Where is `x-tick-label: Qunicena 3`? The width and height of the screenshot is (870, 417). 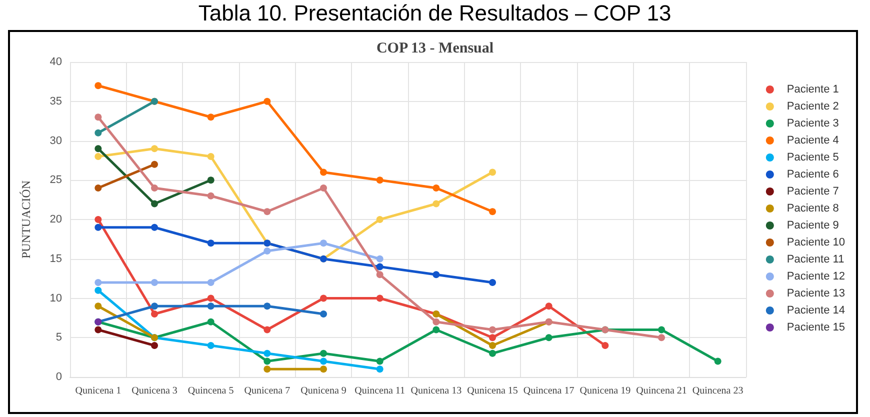 x-tick-label: Qunicena 3 is located at coordinates (155, 391).